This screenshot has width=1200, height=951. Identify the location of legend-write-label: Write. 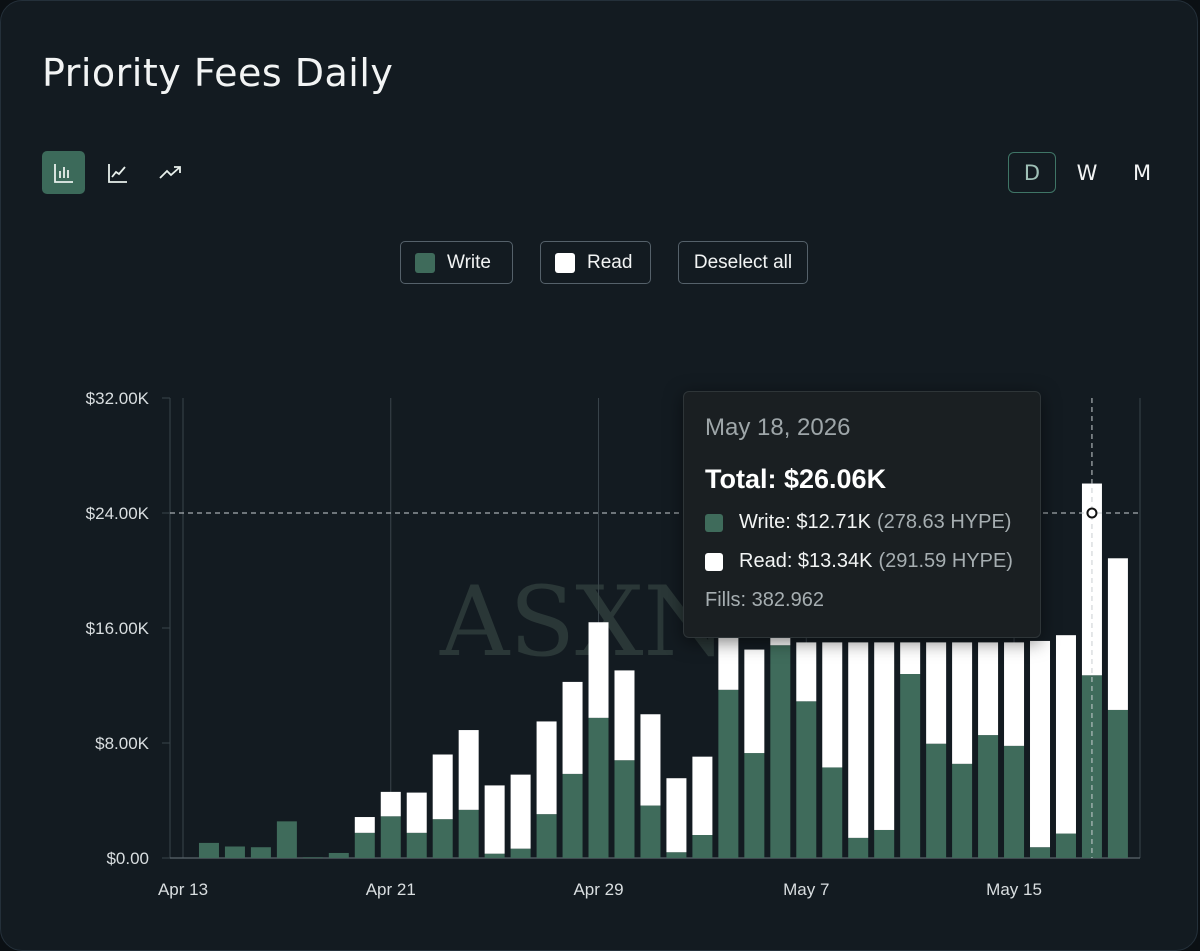
(469, 262).